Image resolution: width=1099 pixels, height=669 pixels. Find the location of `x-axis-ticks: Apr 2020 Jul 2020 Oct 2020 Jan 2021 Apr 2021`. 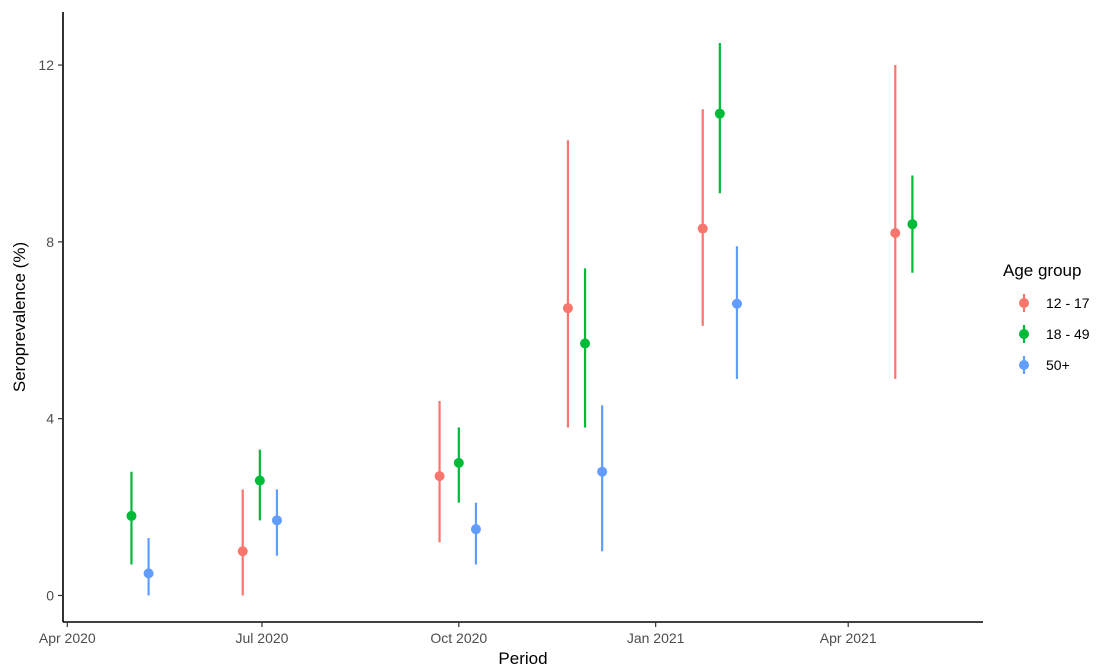

x-axis-ticks: Apr 2020 Jul 2020 Oct 2020 Jan 2021 Apr 2021 is located at coordinates (458, 634).